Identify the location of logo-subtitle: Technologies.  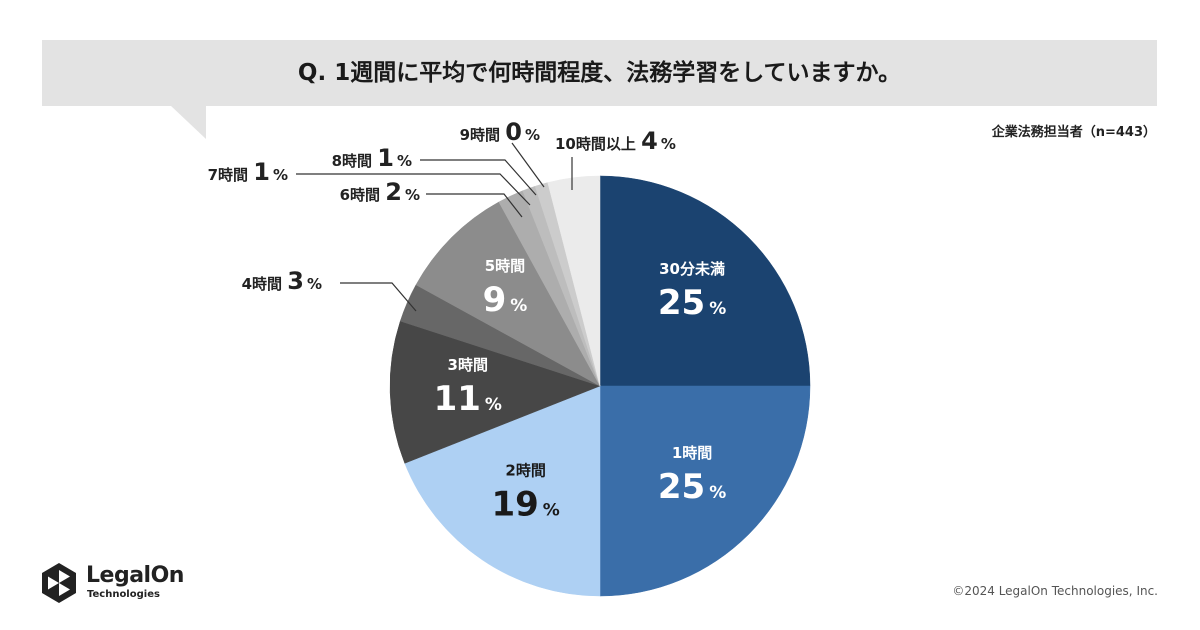
(123, 594).